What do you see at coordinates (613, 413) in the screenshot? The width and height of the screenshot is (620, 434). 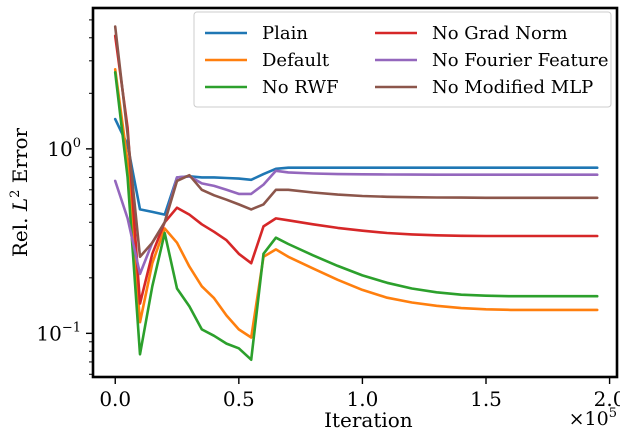 I see `x-axis-multiplier-exponent: 5` at bounding box center [613, 413].